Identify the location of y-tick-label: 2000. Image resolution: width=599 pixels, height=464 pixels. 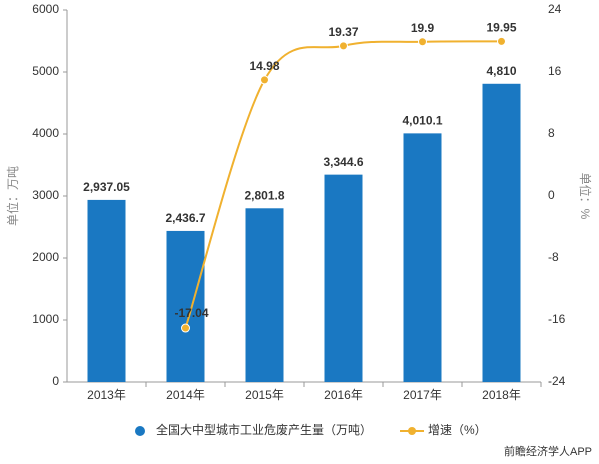
(45, 257).